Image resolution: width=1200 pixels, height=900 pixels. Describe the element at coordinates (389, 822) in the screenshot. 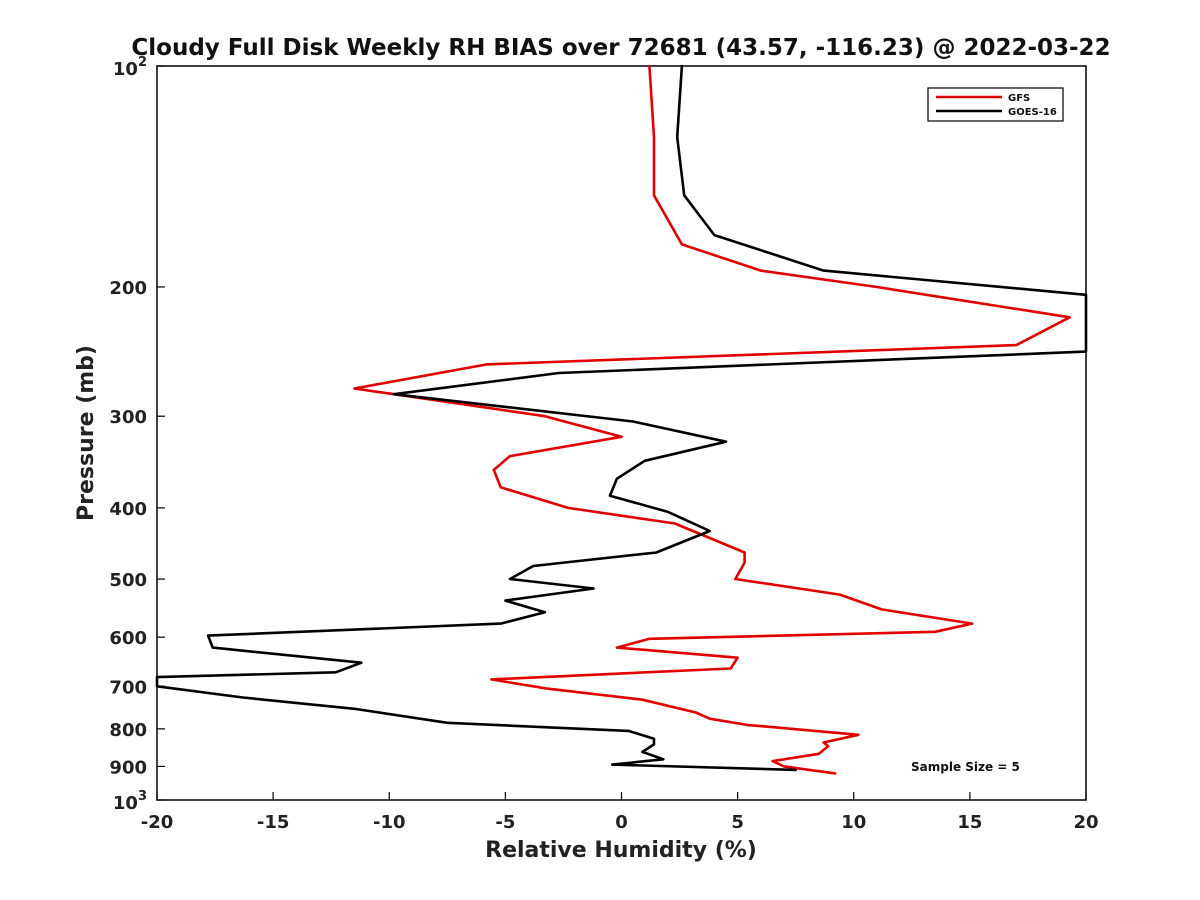

I see `x-tick-label: -10` at that location.